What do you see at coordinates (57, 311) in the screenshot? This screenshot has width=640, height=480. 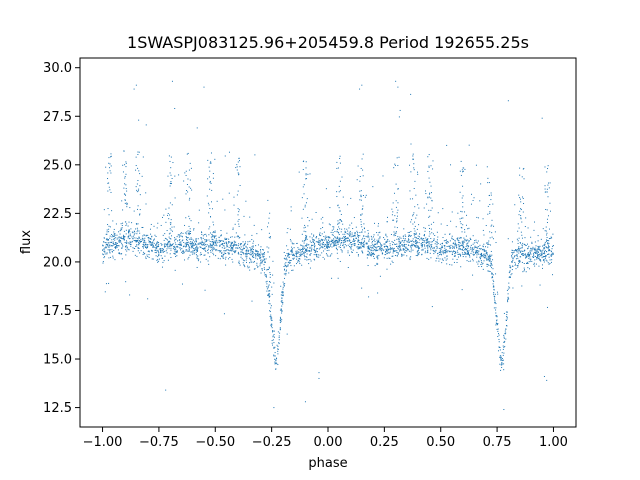 I see `y-tick-label: 17.5` at bounding box center [57, 311].